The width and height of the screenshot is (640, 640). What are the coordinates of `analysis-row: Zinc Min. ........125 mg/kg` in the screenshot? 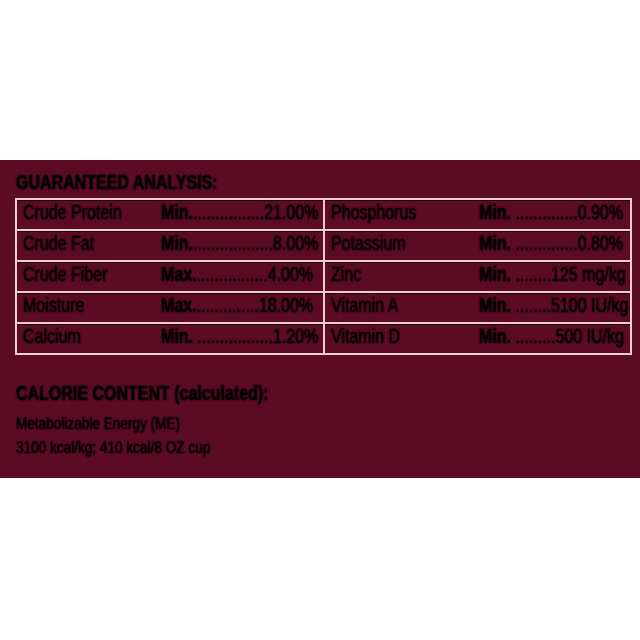 It's located at (477, 275).